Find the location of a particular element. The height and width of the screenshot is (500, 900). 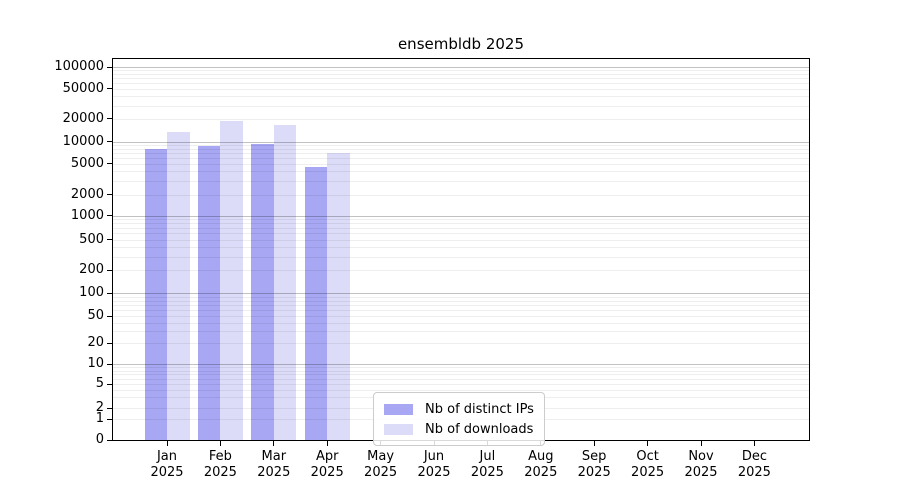

y-tick-label: 0 is located at coordinates (99, 439).